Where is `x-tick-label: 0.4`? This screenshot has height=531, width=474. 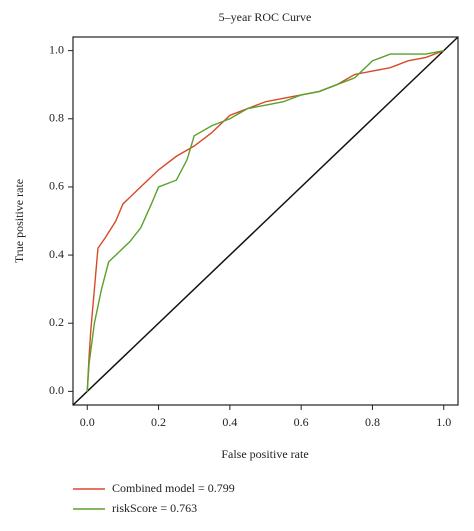 x-tick-label: 0.4 is located at coordinates (229, 422).